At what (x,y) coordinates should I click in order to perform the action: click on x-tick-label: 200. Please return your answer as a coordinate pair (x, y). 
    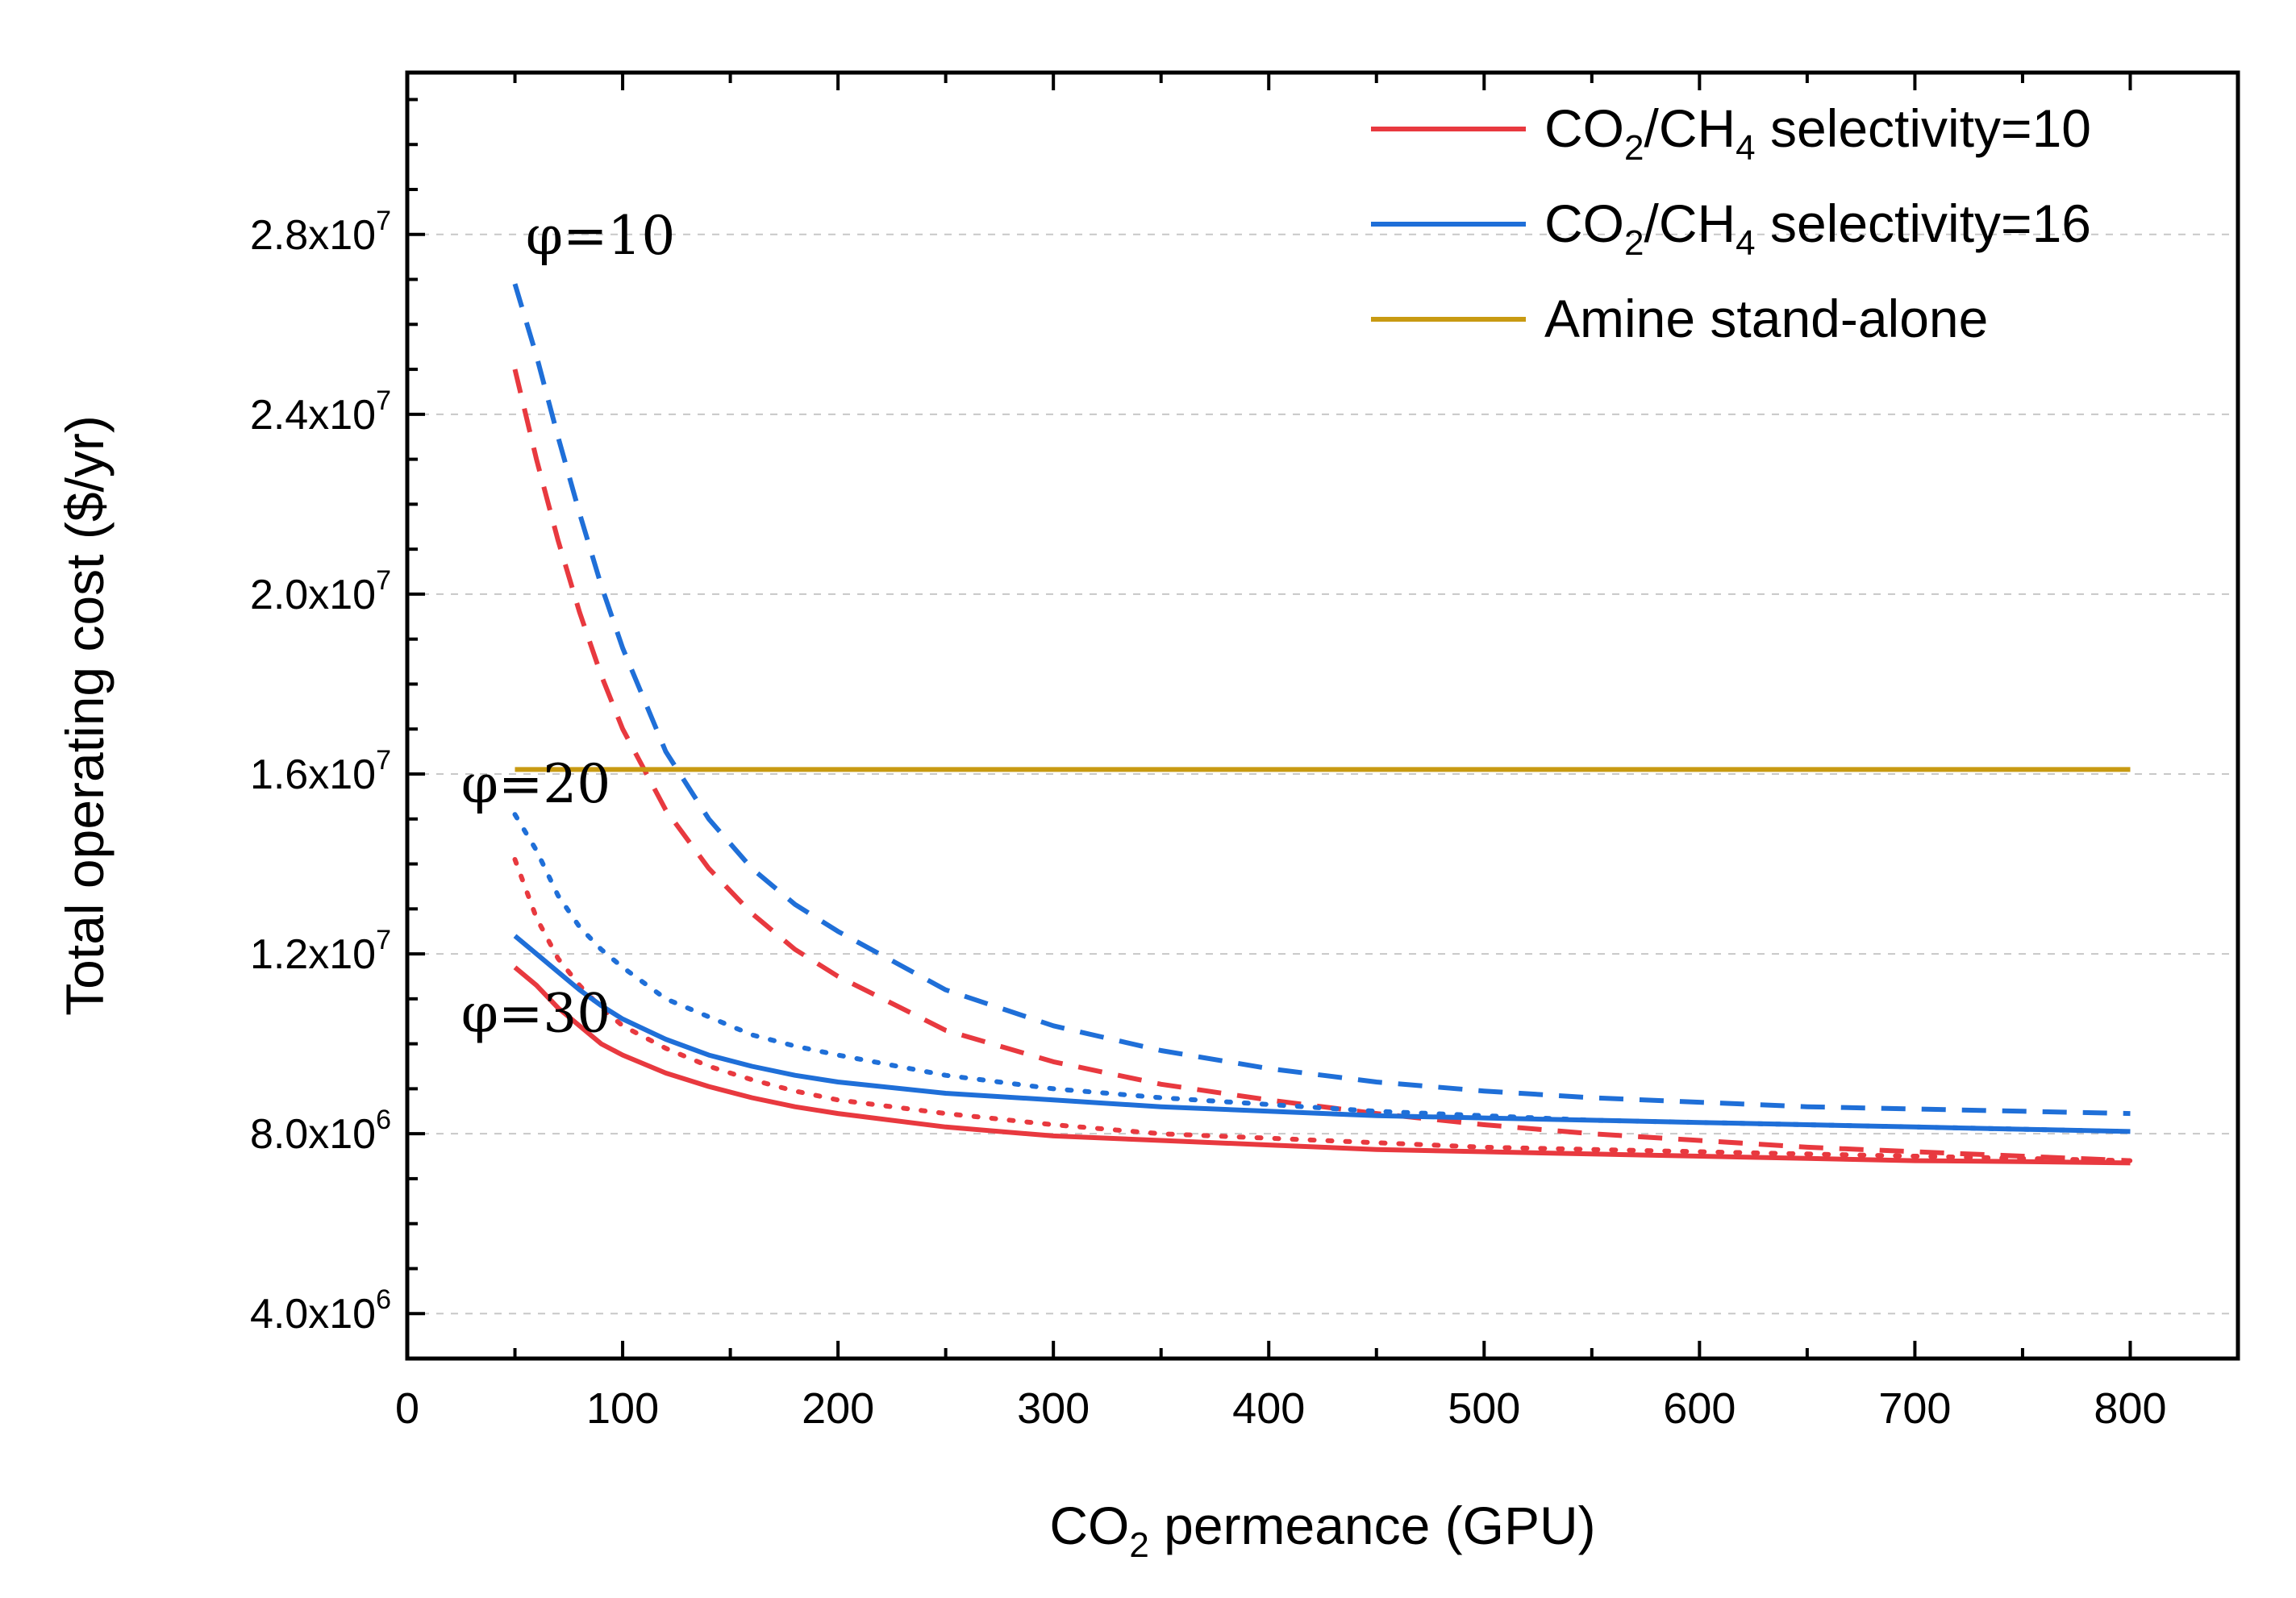
    Looking at the image, I should click on (838, 1408).